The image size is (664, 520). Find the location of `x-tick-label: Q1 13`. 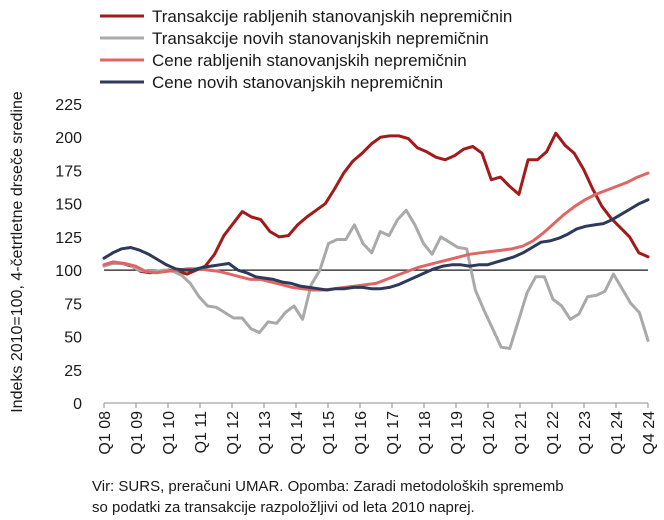

x-tick-label: Q1 13 is located at coordinates (265, 433).